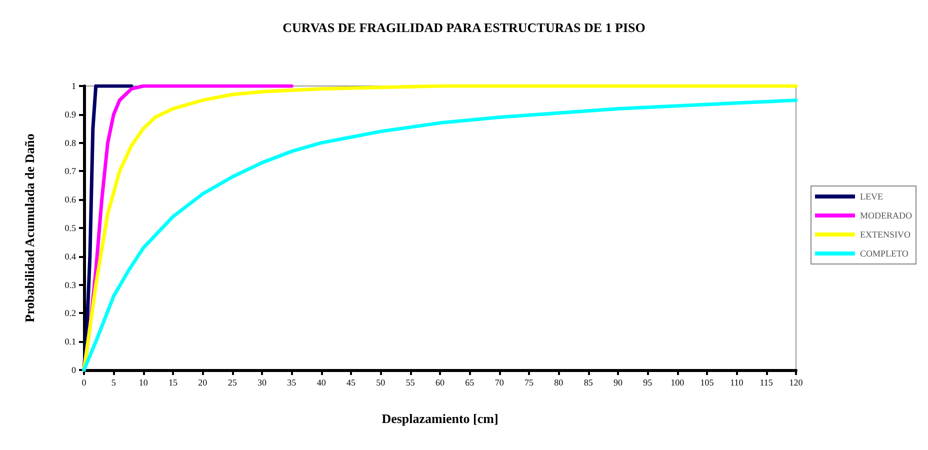 The height and width of the screenshot is (450, 928). What do you see at coordinates (411, 383) in the screenshot?
I see `x-tick-label: 55` at bounding box center [411, 383].